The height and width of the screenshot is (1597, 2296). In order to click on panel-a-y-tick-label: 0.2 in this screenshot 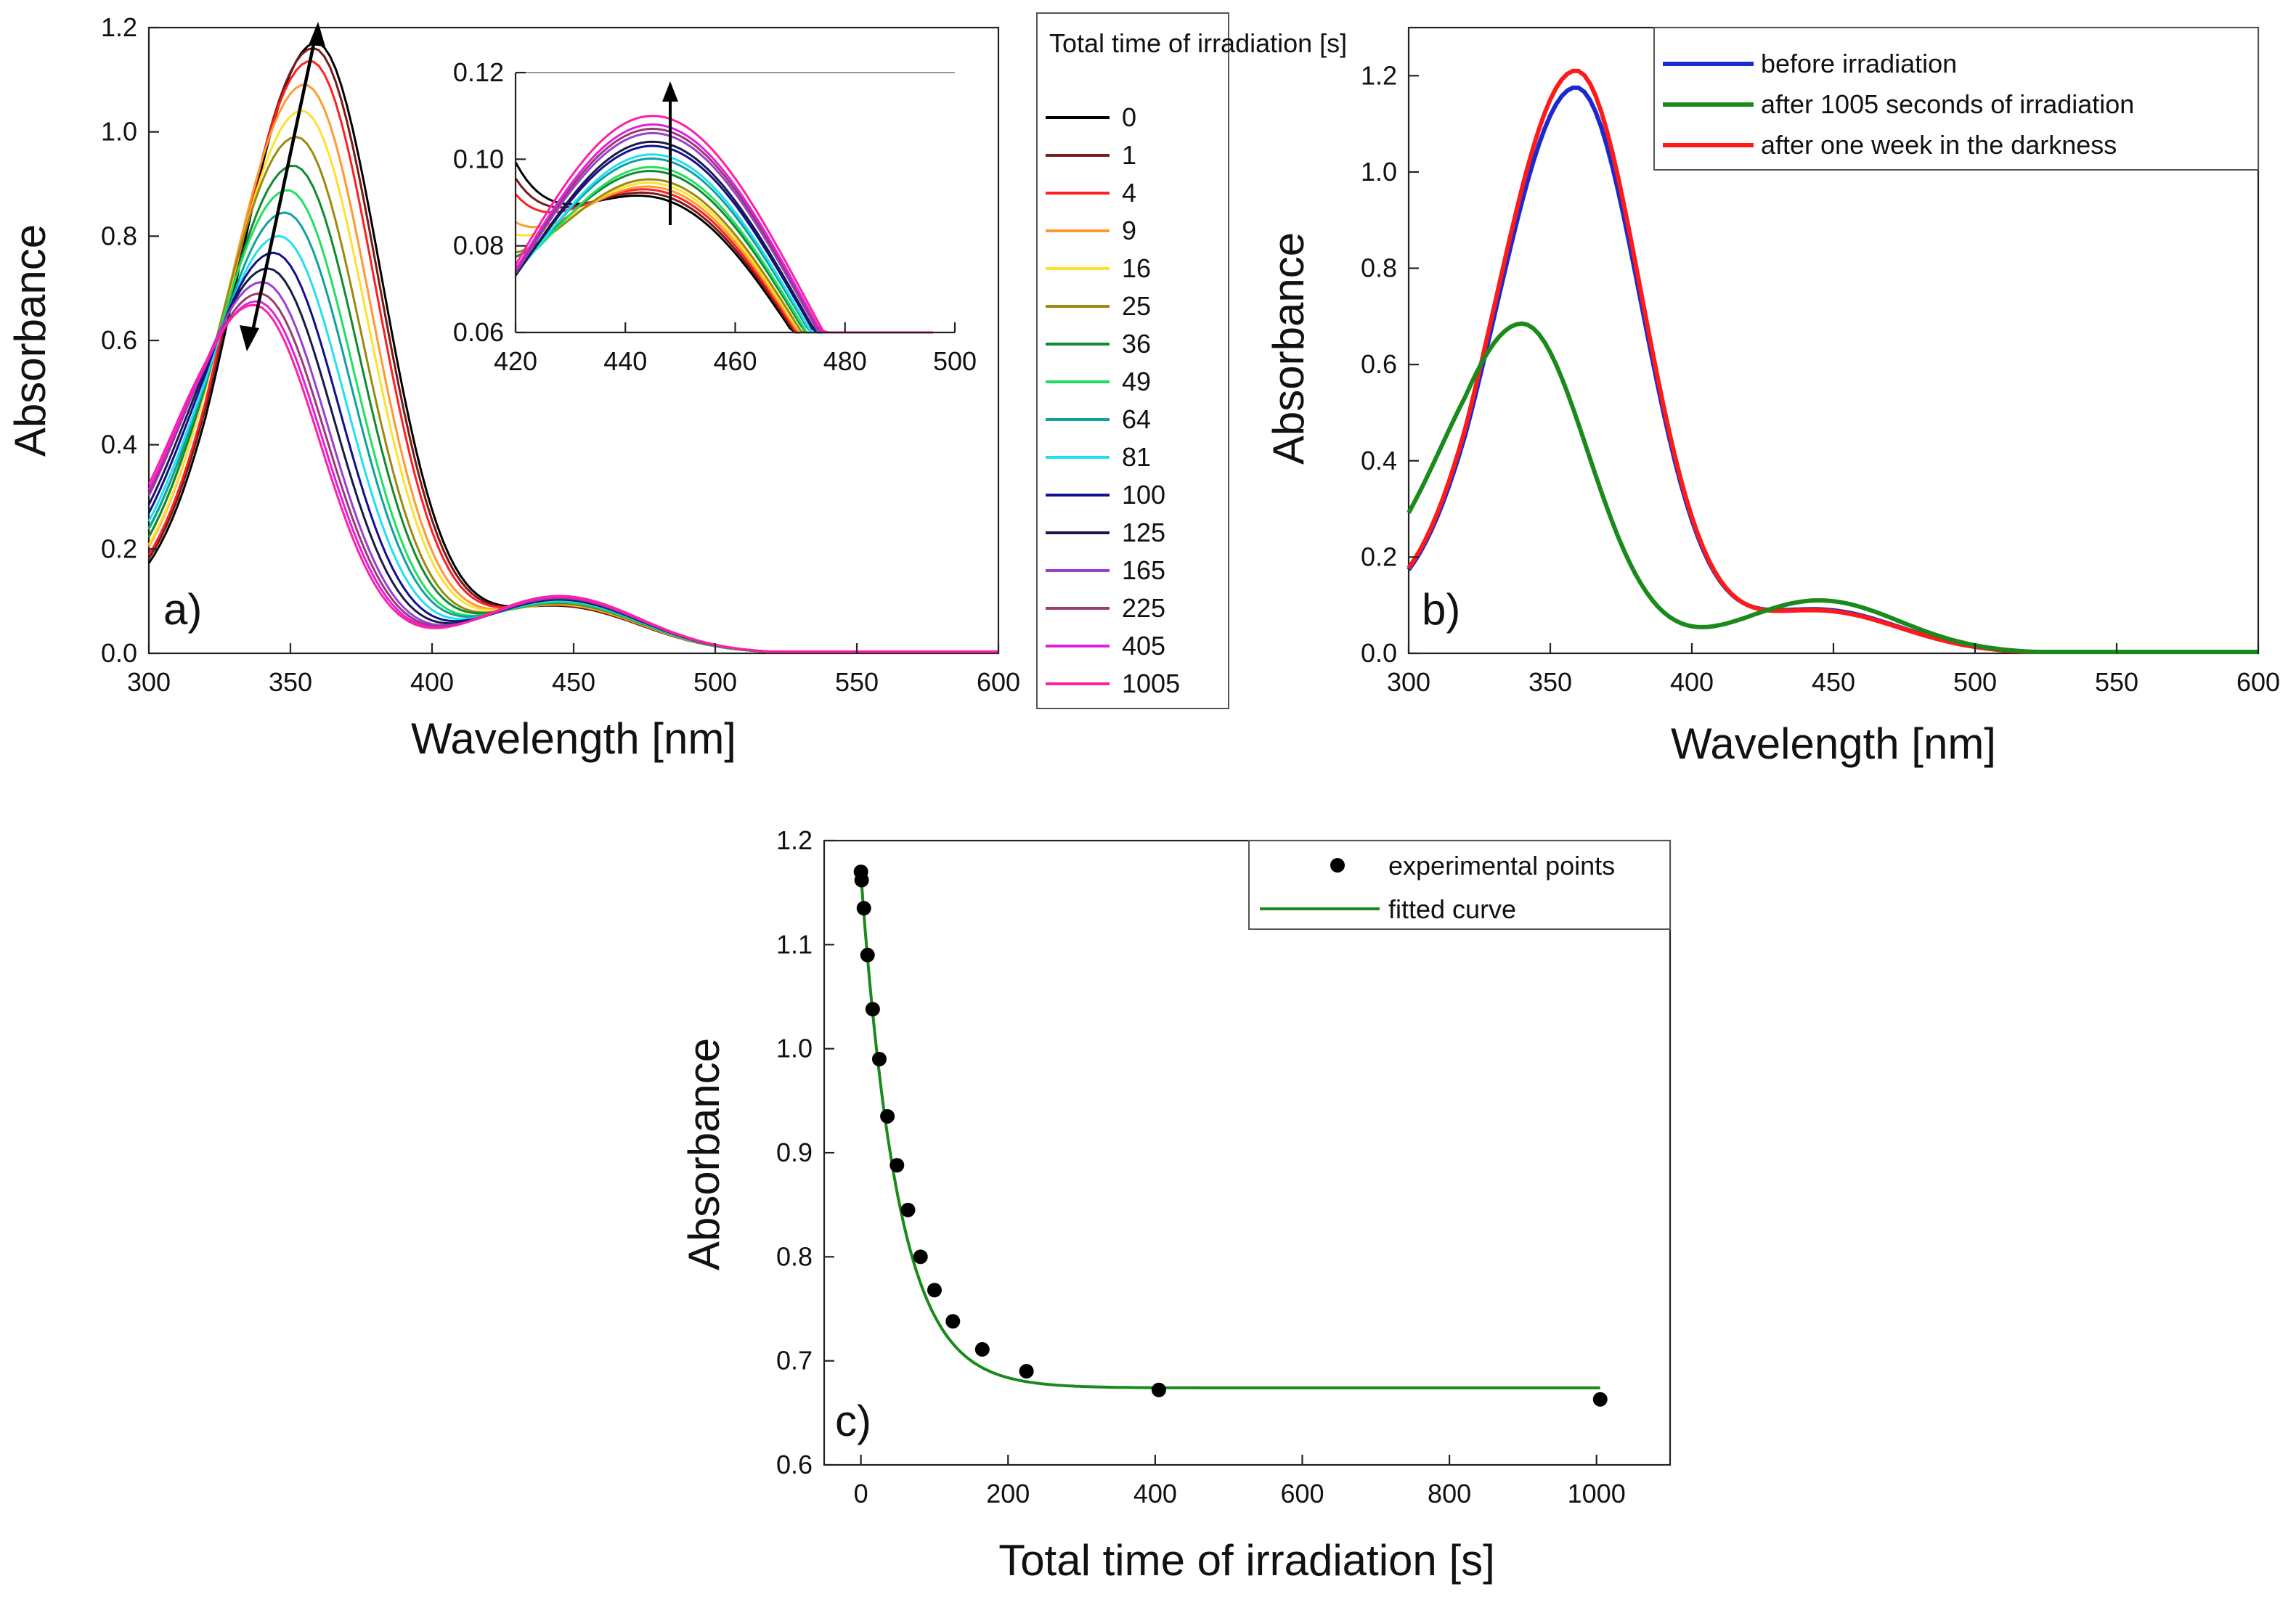, I will do `click(119, 549)`.